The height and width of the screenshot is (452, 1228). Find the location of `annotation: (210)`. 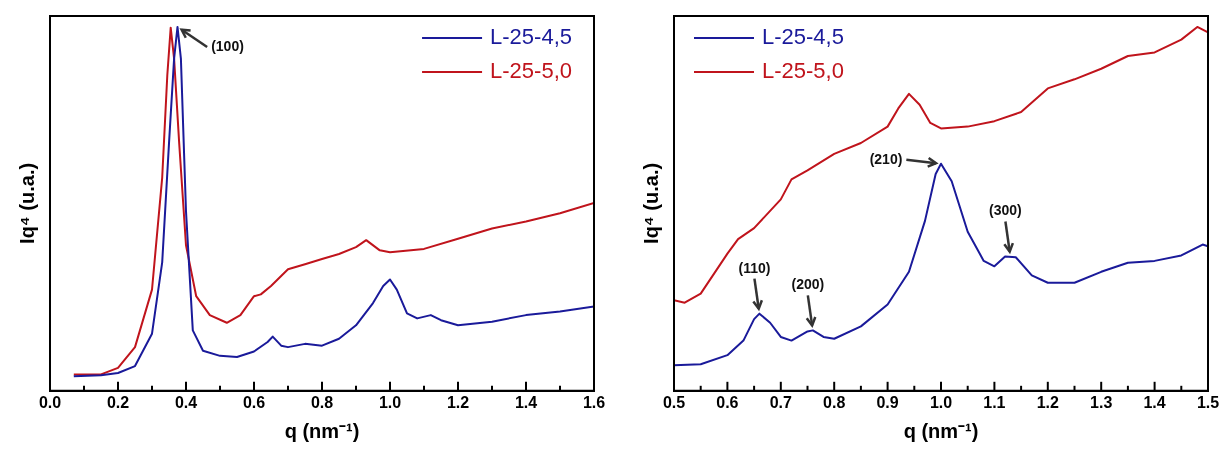

annotation: (210) is located at coordinates (886, 158).